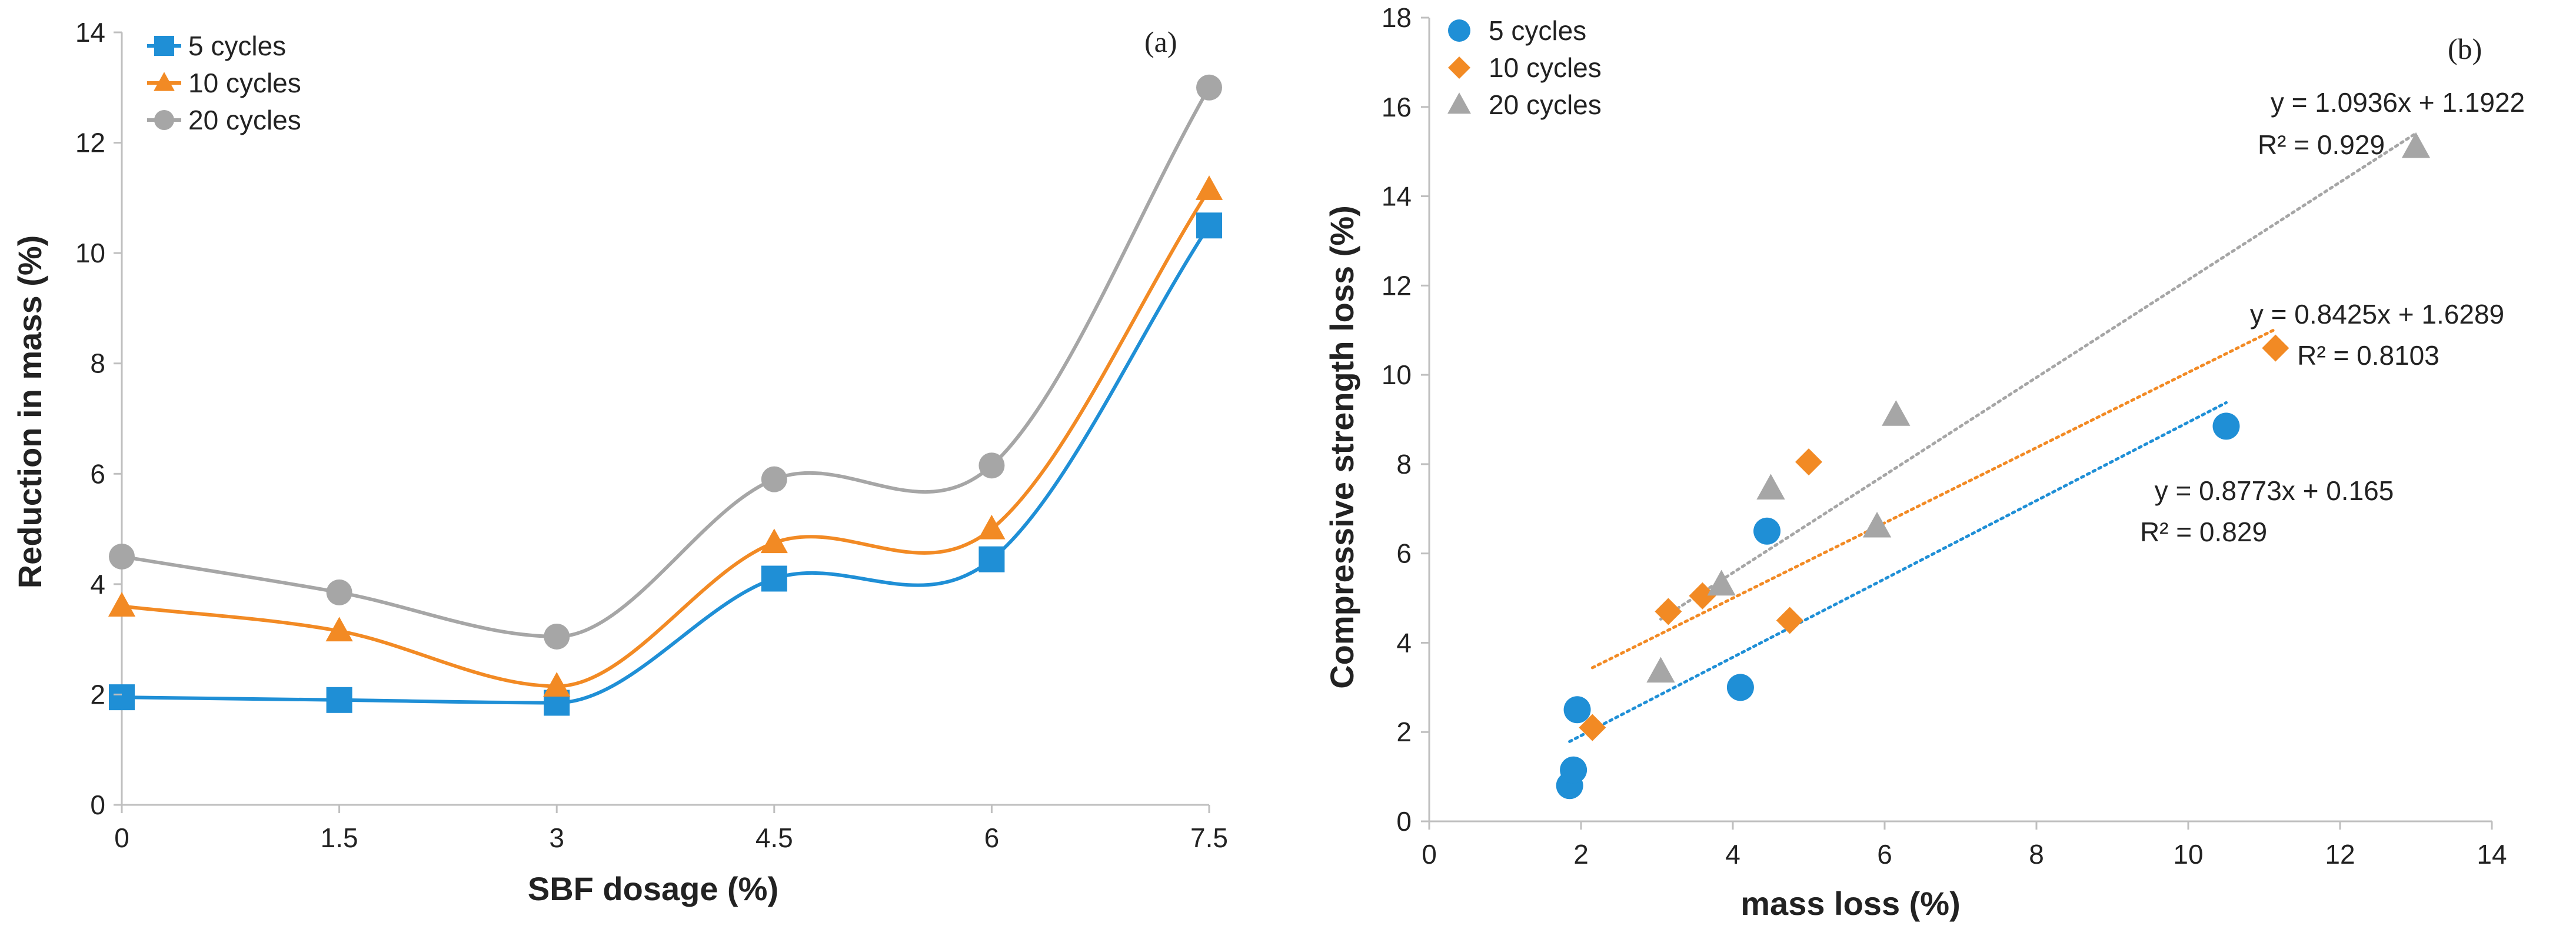  I want to click on x-tick-label-b: 14, so click(2492, 855).